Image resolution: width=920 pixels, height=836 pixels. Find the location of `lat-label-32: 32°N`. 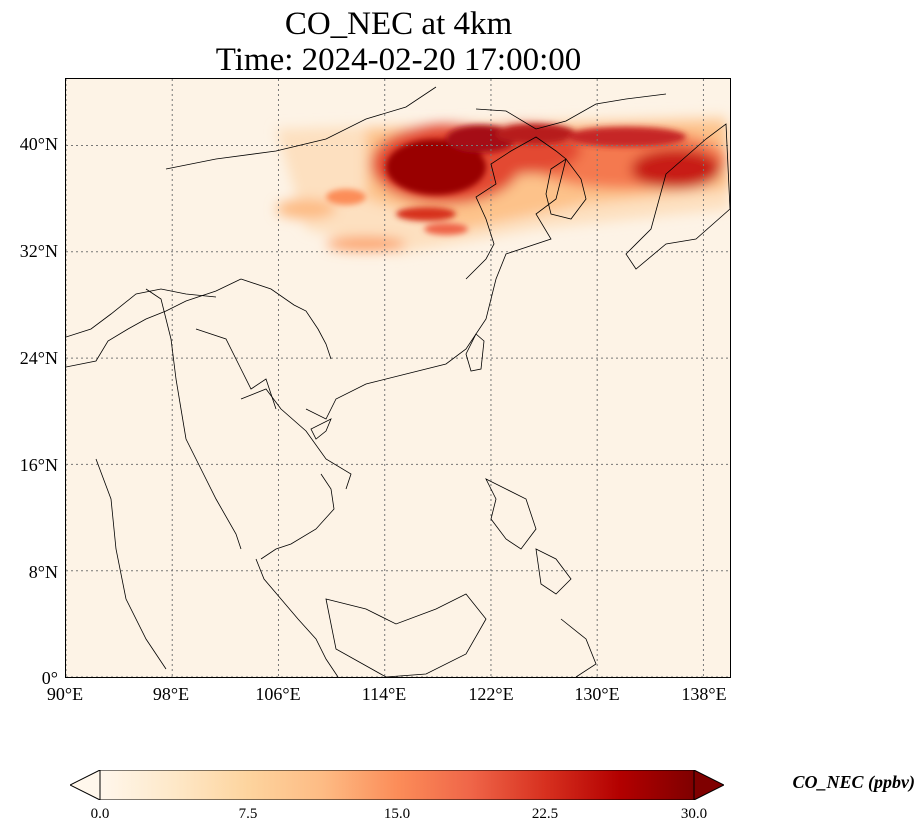

lat-label-32: 32°N is located at coordinates (38, 251).